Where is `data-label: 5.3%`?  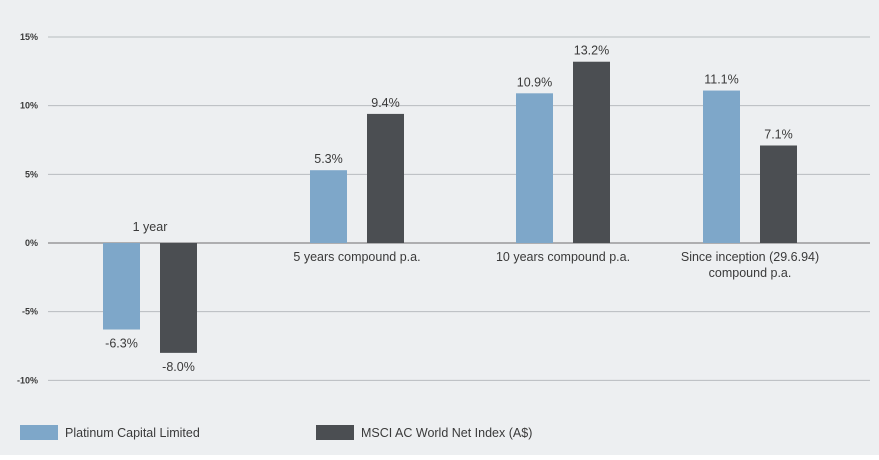 data-label: 5.3% is located at coordinates (328, 159).